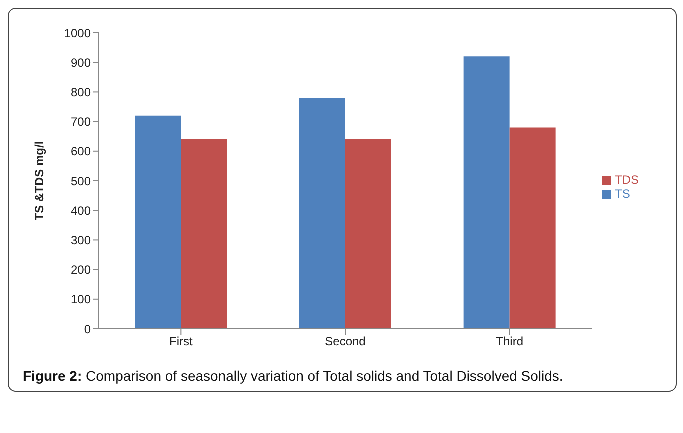  Describe the element at coordinates (81, 299) in the screenshot. I see `y-tick-label: 100` at that location.